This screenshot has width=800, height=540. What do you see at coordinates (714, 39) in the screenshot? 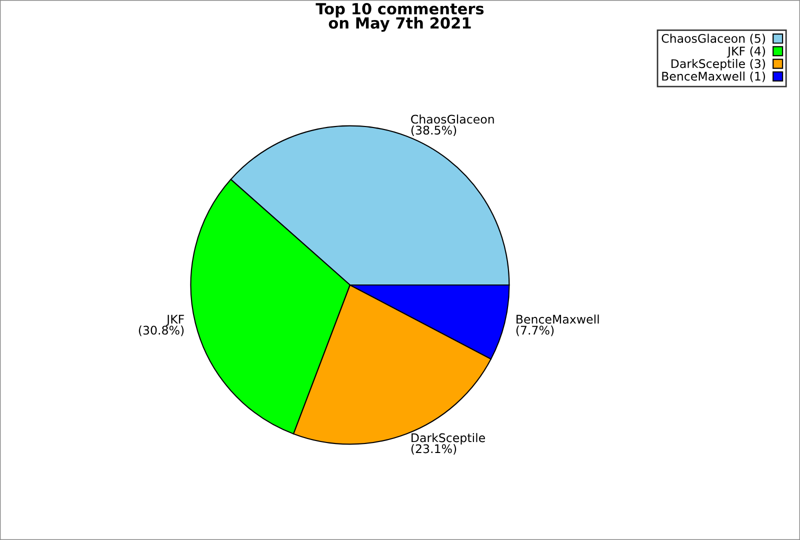
I see `legend-label: ChaosGlaceon (5)` at bounding box center [714, 39].